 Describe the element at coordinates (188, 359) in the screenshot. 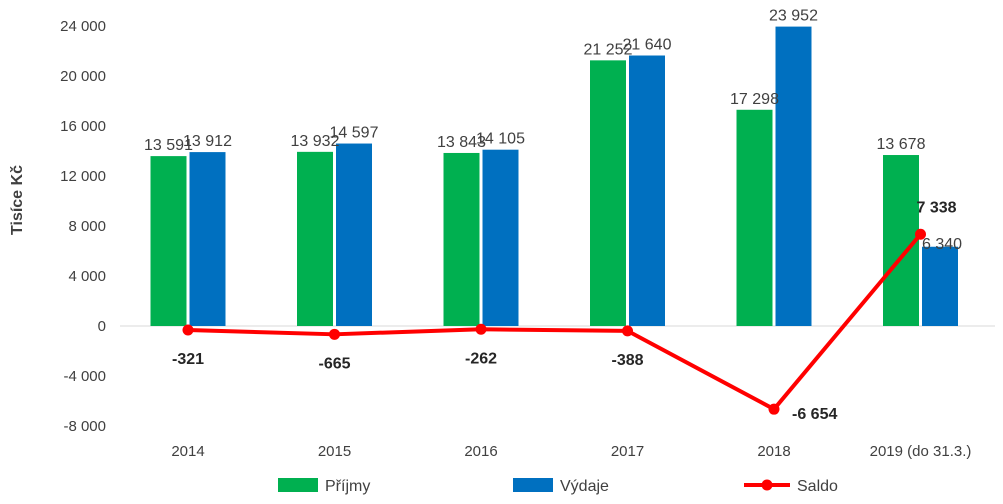

I see `saldo-value-label: -321` at that location.